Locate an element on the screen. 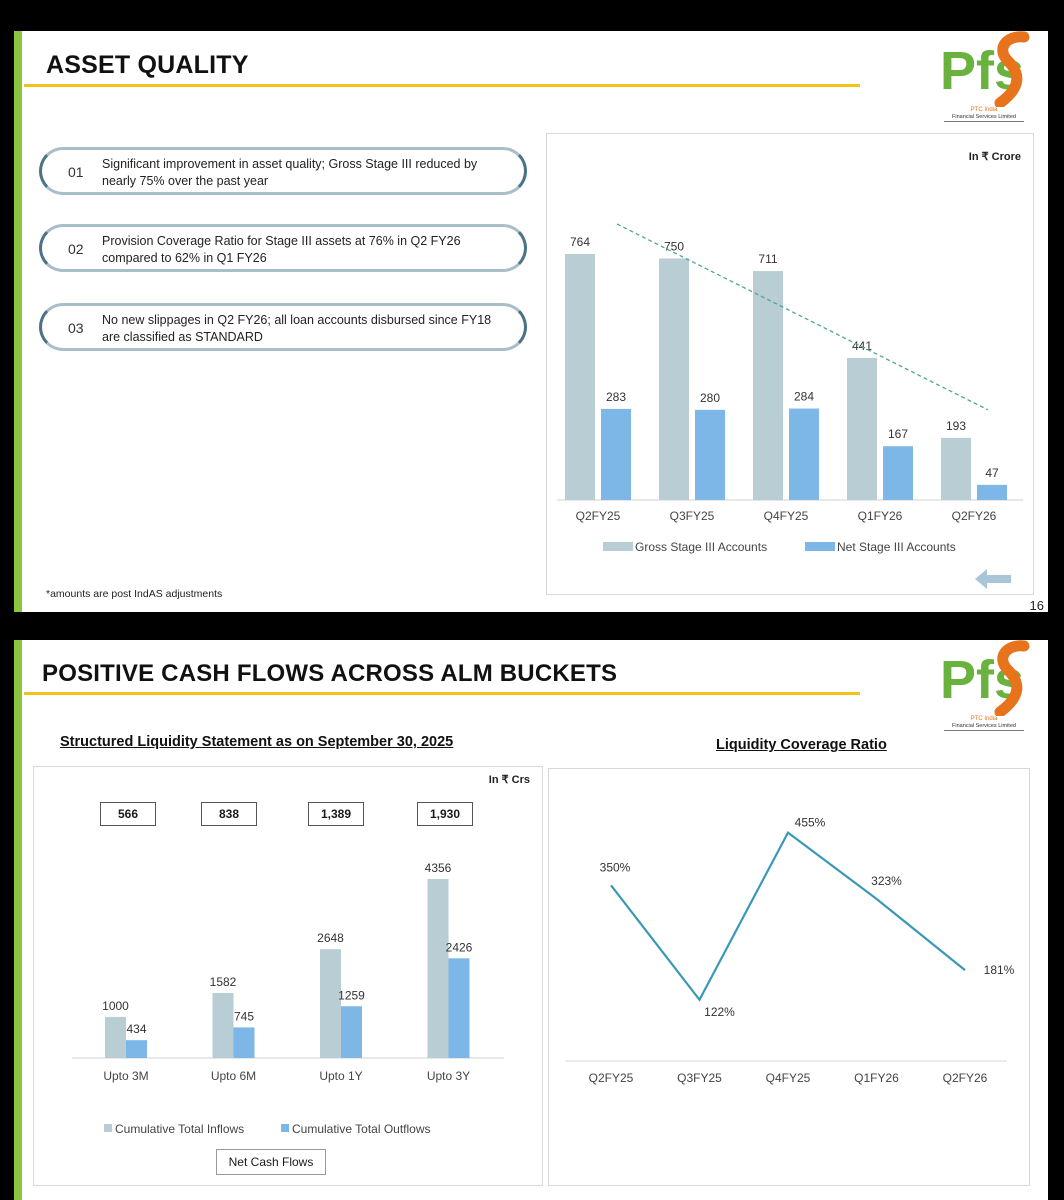 This screenshot has height=1200, width=1064. data-label-lcr: 323% is located at coordinates (886, 881).